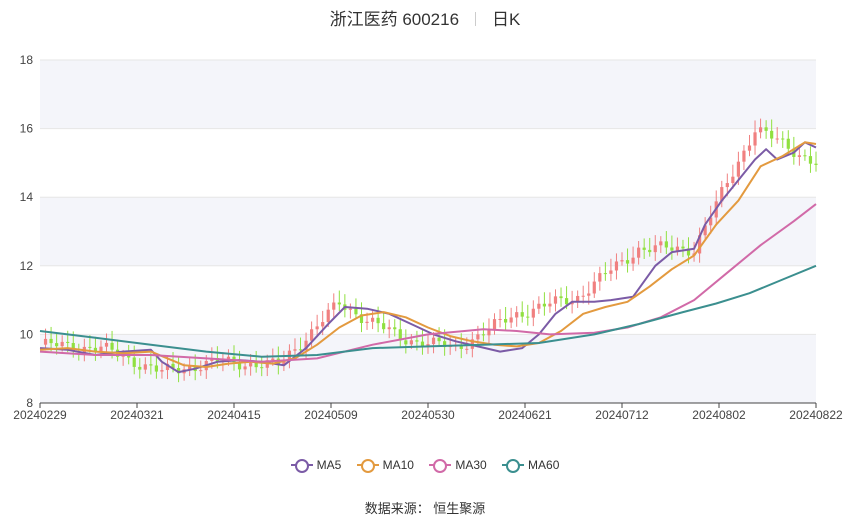 Image resolution: width=850 pixels, height=517 pixels. I want to click on y-tick-label: 14, so click(27, 197).